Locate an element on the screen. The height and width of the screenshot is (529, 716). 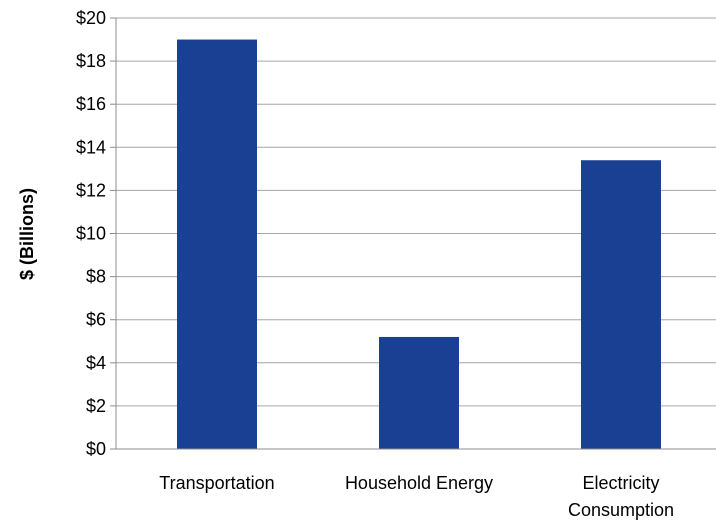
x-category-label: Household Energy is located at coordinates (419, 483).